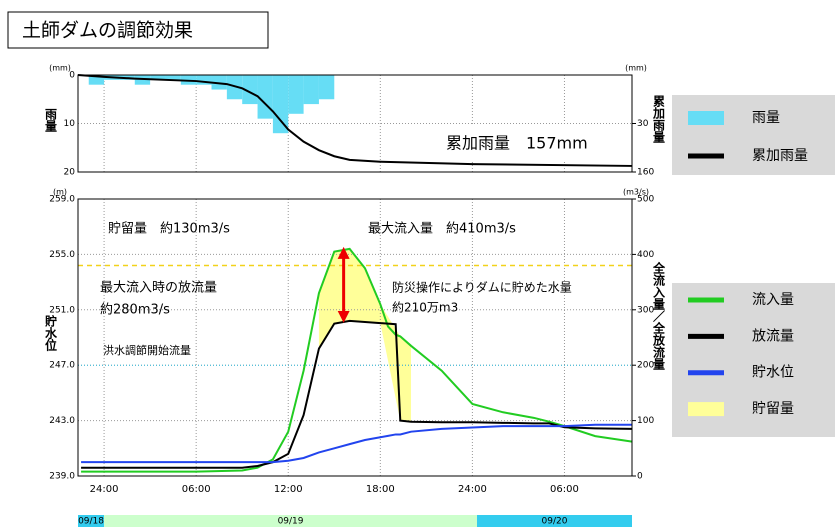 The width and height of the screenshot is (835, 529). Describe the element at coordinates (643, 124) in the screenshot. I see `y2-tick-label: 30` at that location.